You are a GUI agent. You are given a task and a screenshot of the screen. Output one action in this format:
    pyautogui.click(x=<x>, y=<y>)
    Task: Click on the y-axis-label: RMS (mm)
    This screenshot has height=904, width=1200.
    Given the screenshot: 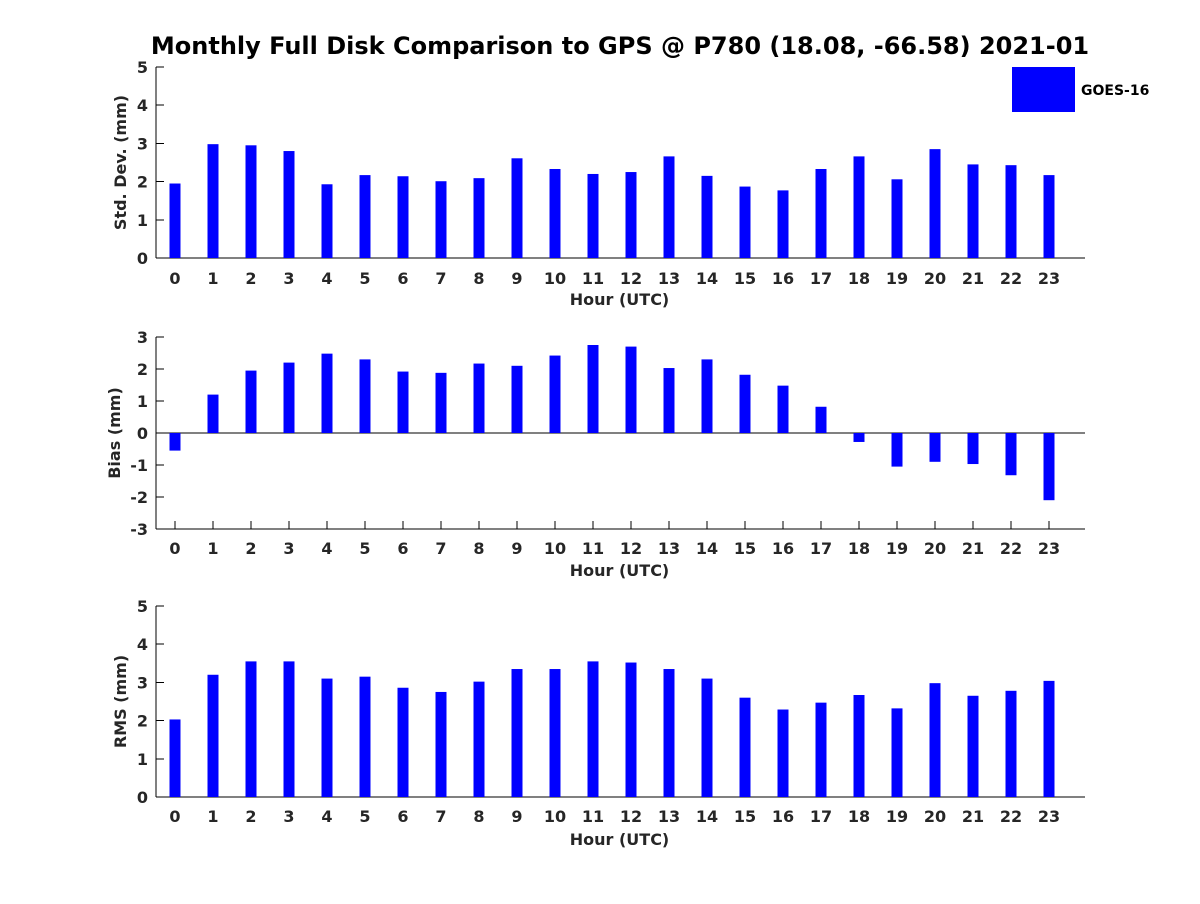 What is the action you would take?
    pyautogui.click(x=120, y=701)
    